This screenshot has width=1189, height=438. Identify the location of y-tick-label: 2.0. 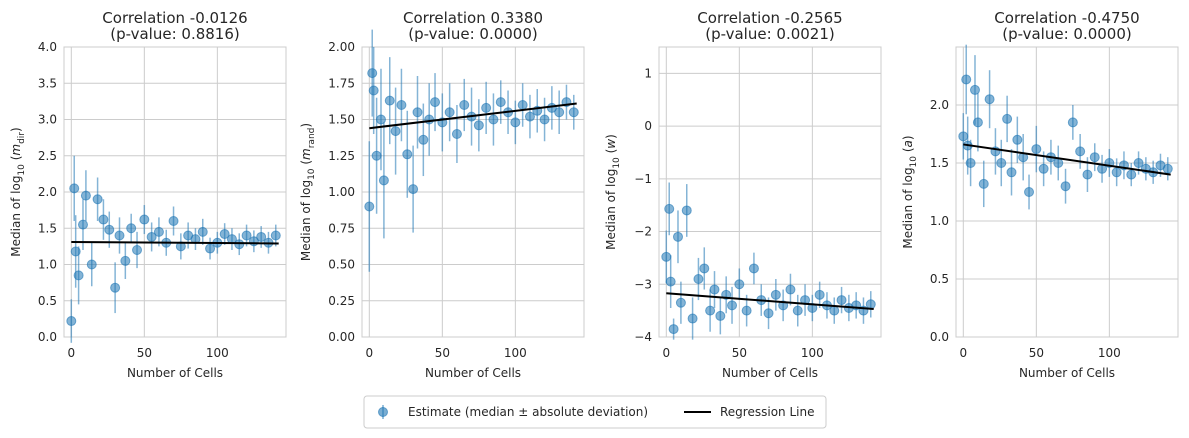
(939, 105).